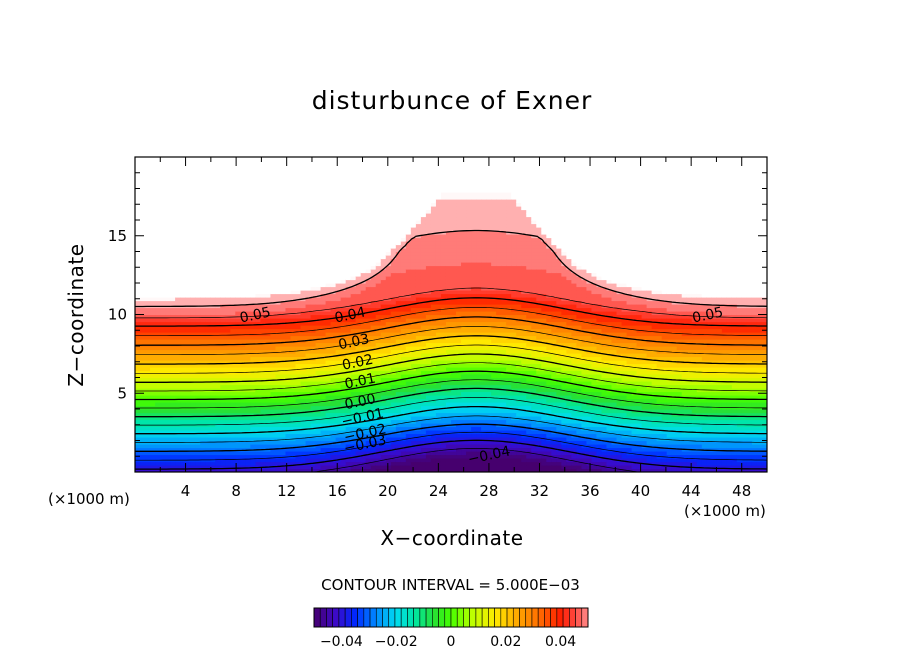 This screenshot has height=654, width=904. I want to click on x-unit-label-left: (×1000 m), so click(89, 499).